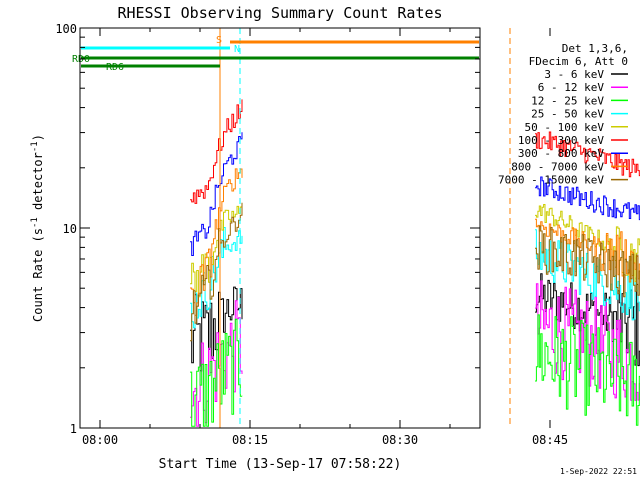 Image resolution: width=640 pixels, height=480 pixels. I want to click on flag-rd0-label: RD0, so click(81, 59).